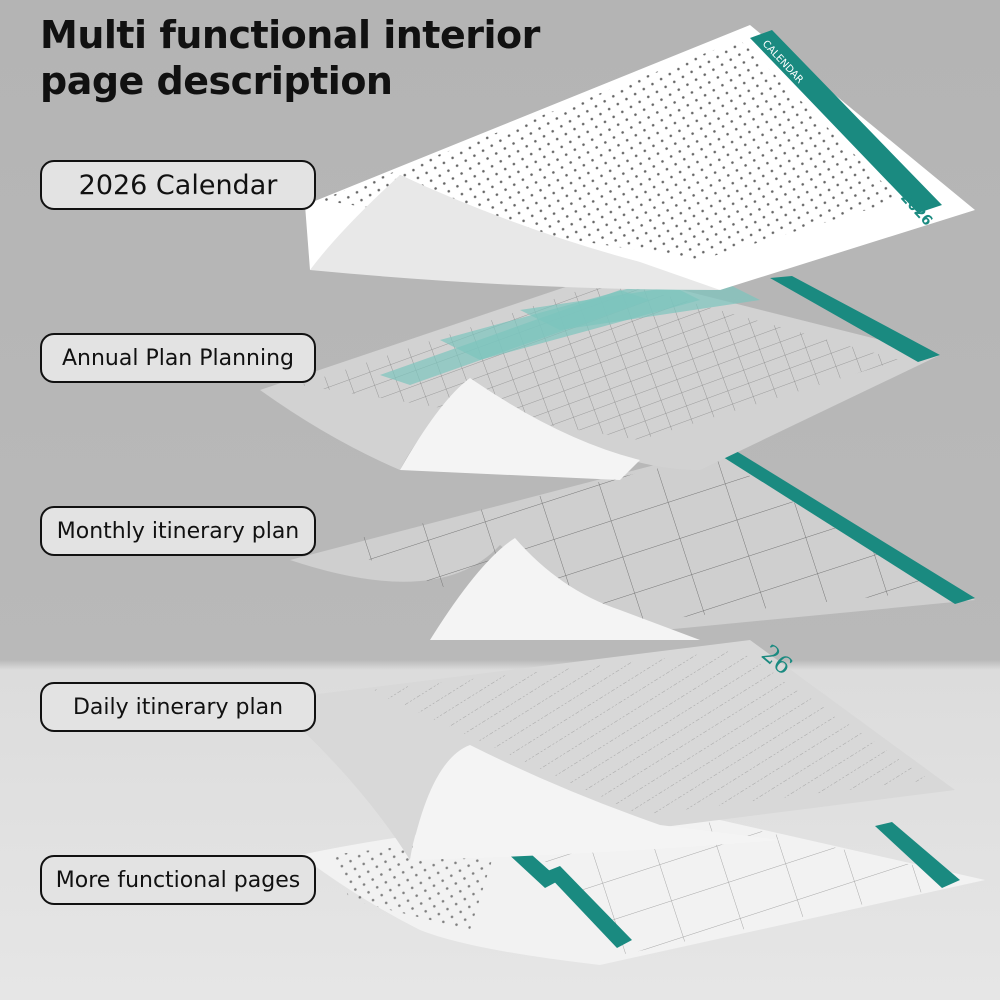 This screenshot has width=1000, height=1000. Describe the element at coordinates (178, 707) in the screenshot. I see `label-daily-plan: Daily itinerary plan` at that location.